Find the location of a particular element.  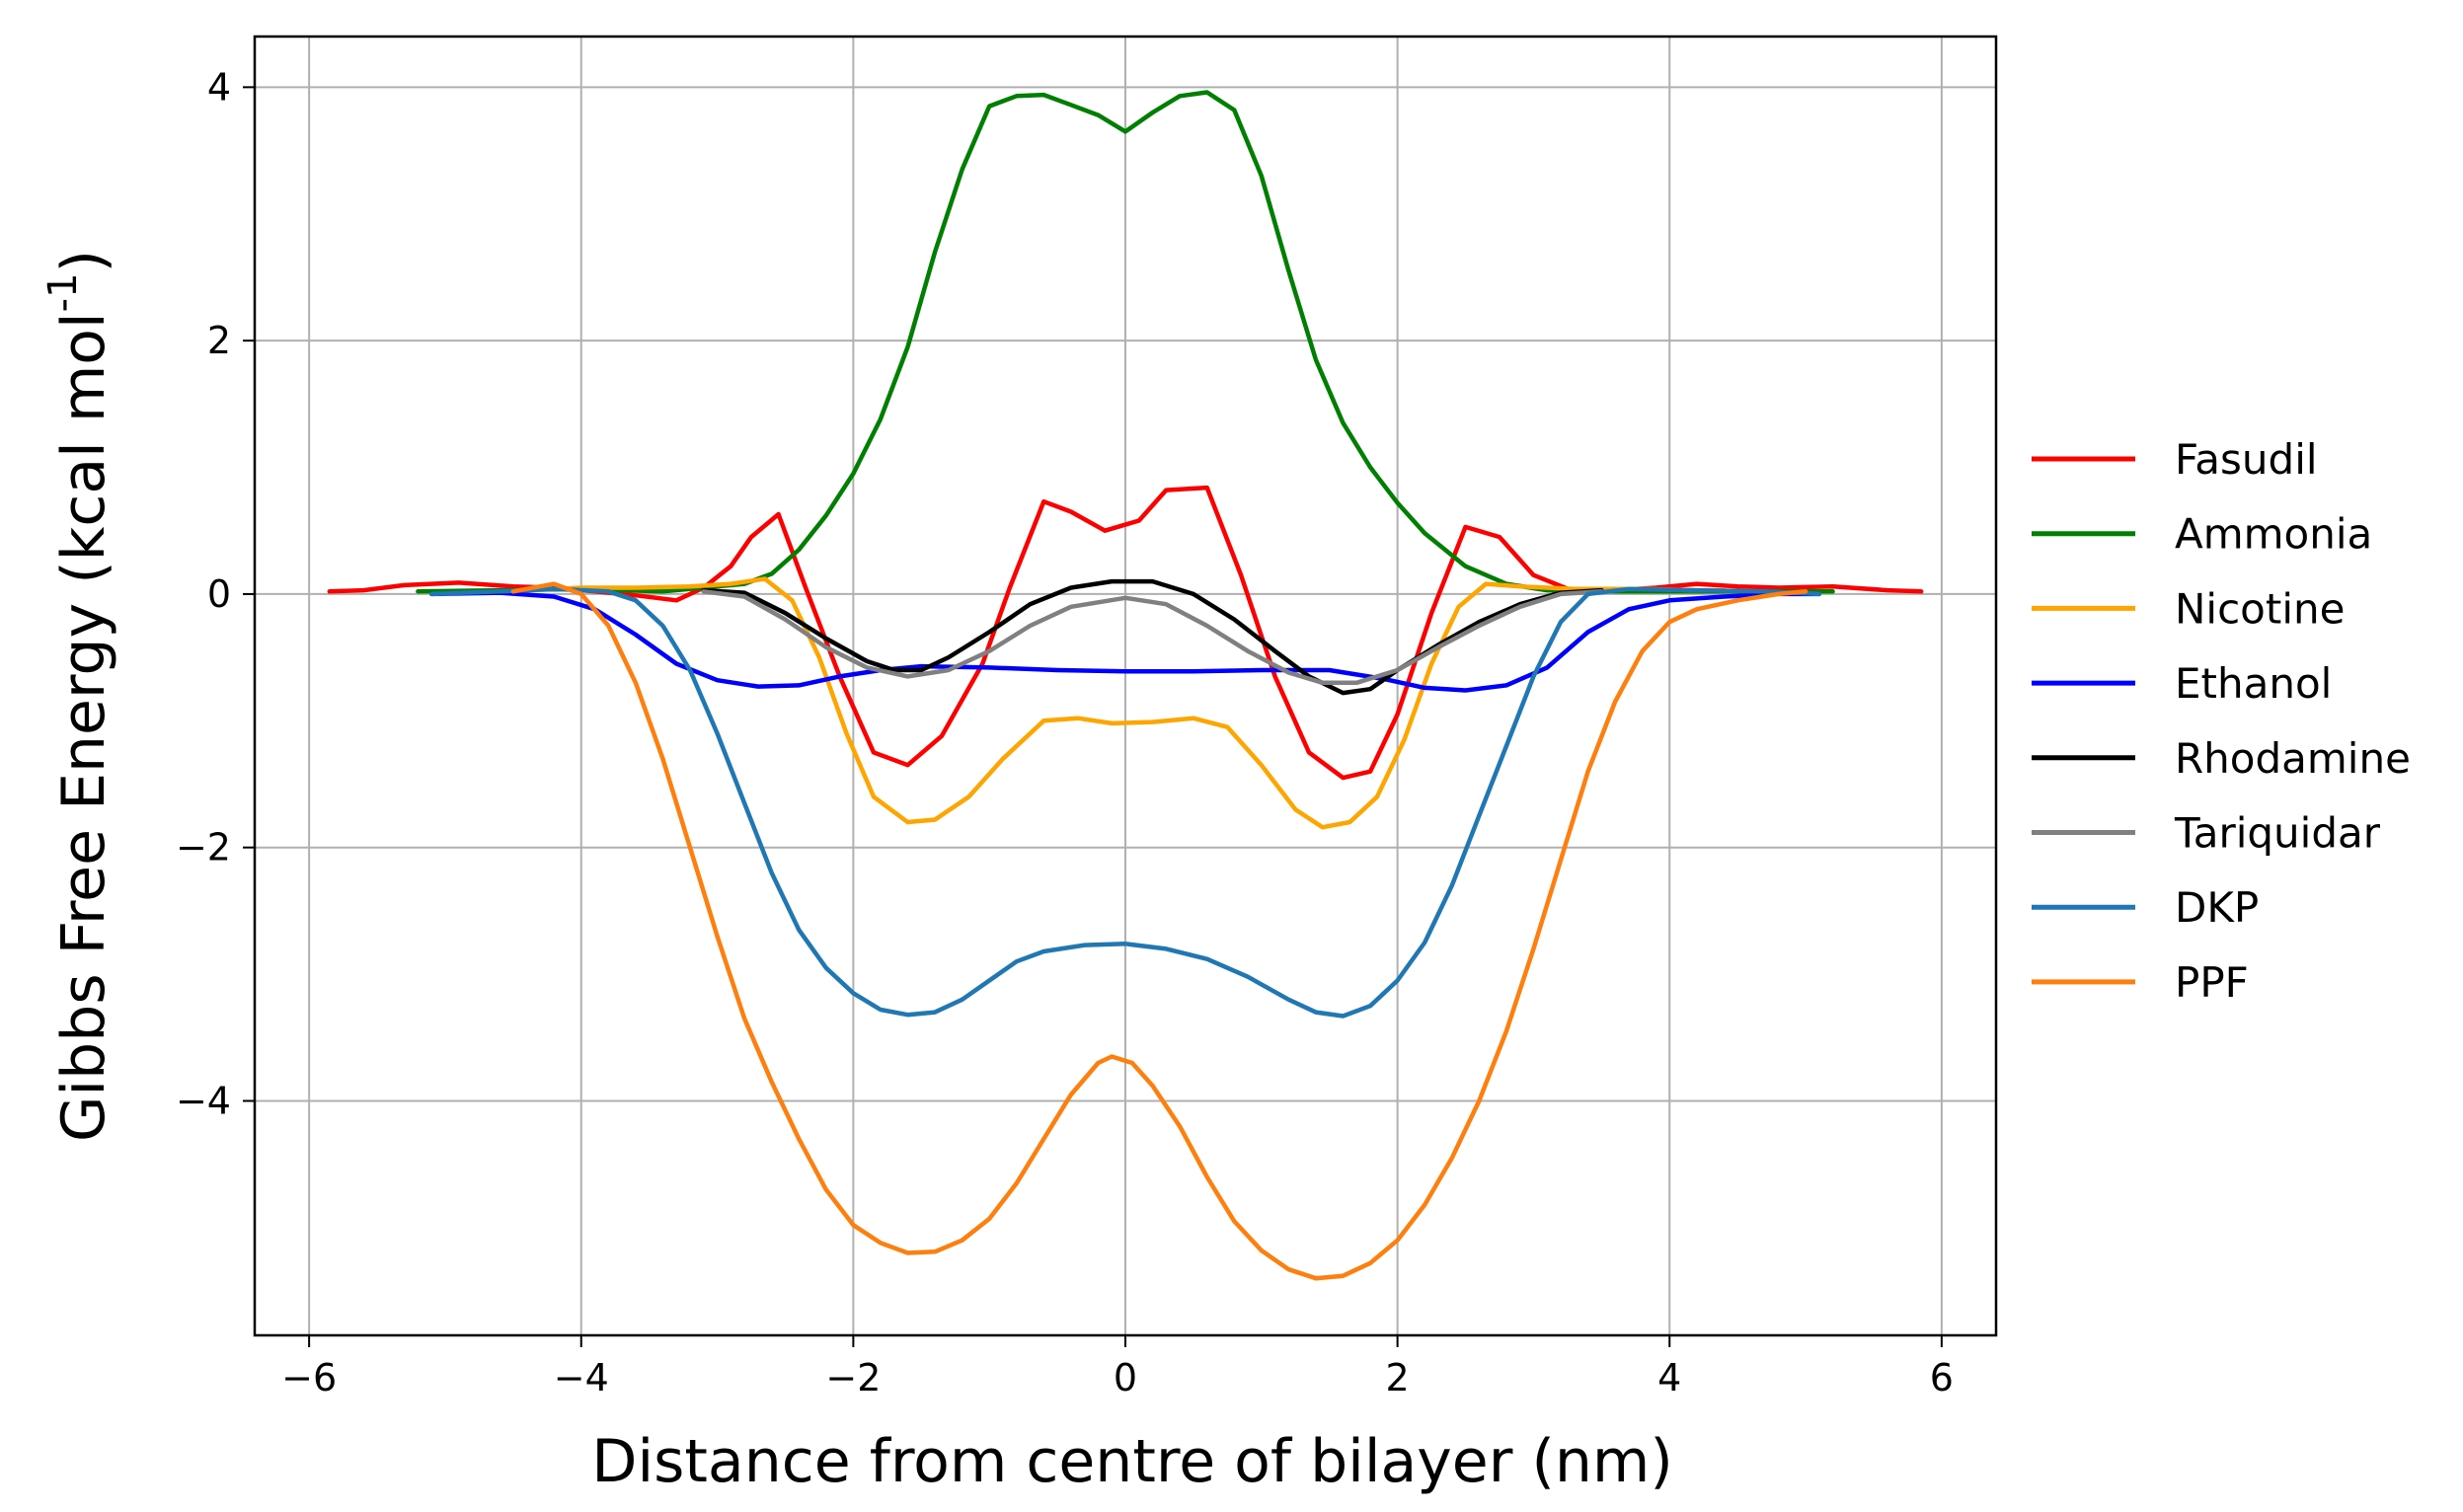

y-axis-label-close: ) is located at coordinates (83, 261).